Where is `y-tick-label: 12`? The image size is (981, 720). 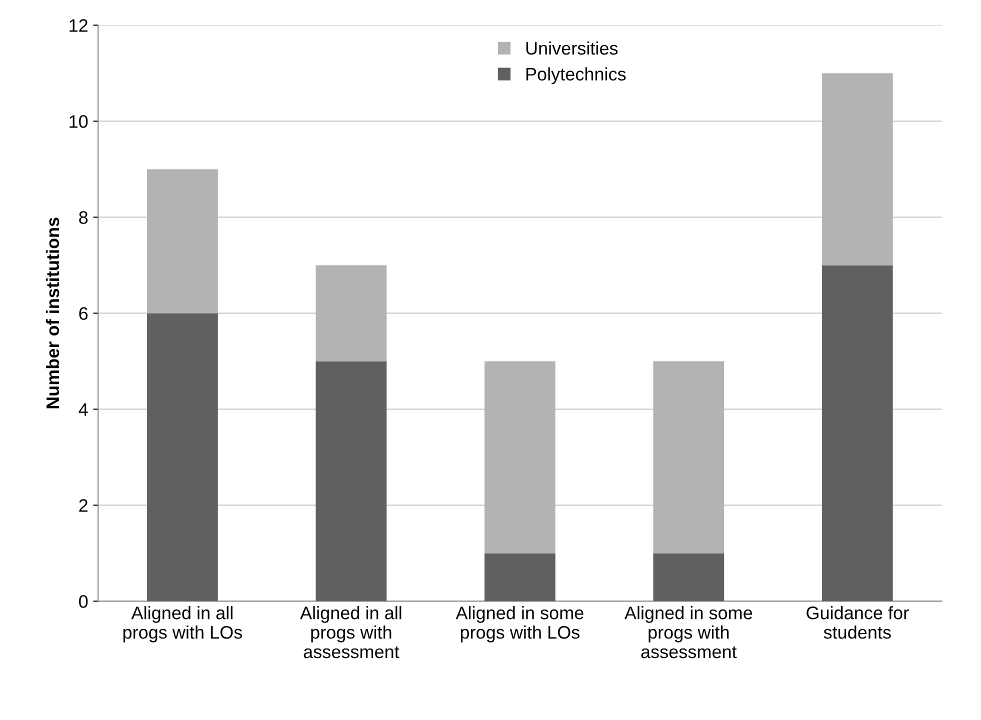 y-tick-label: 12 is located at coordinates (79, 25).